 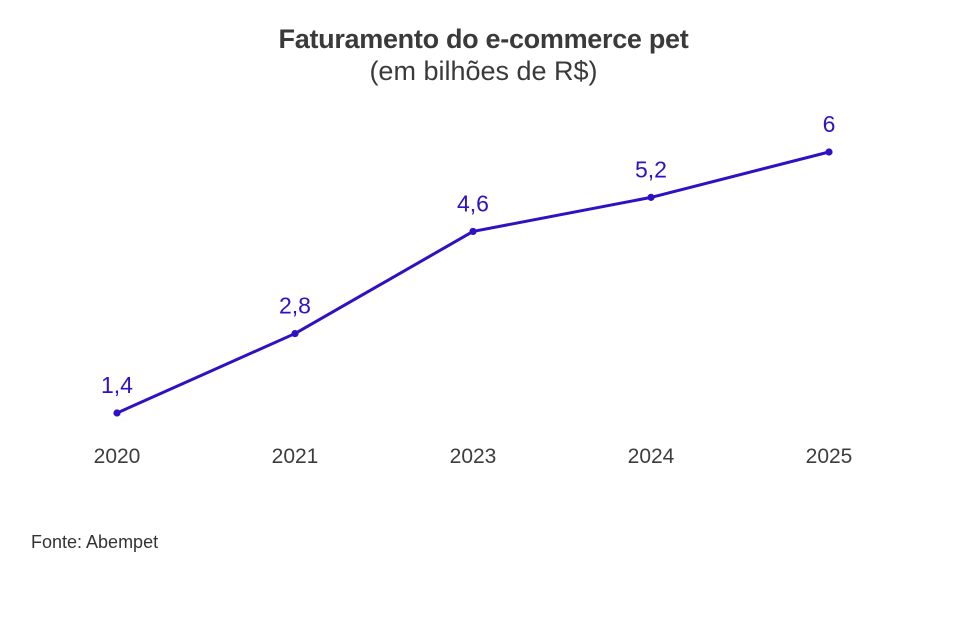 I want to click on chart-subtitle: (em bilhões de R$), so click(x=483, y=71).